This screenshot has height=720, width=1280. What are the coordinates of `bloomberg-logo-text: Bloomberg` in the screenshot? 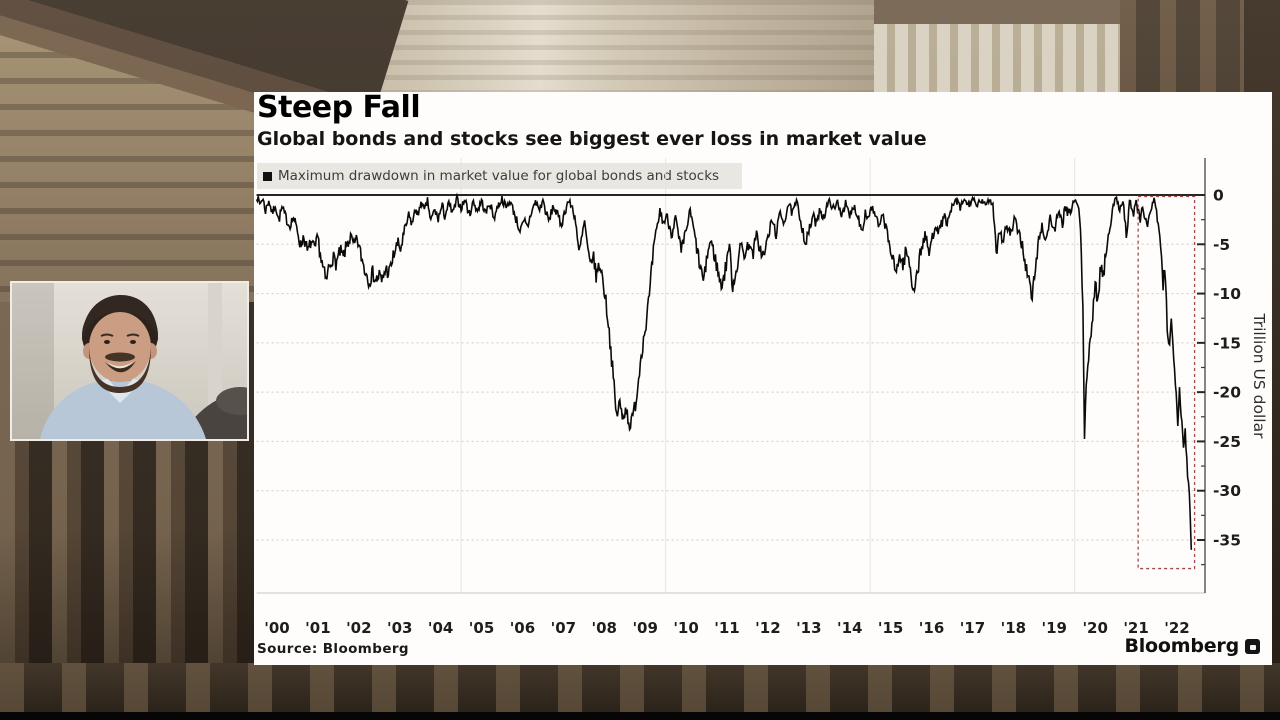 It's located at (1181, 646).